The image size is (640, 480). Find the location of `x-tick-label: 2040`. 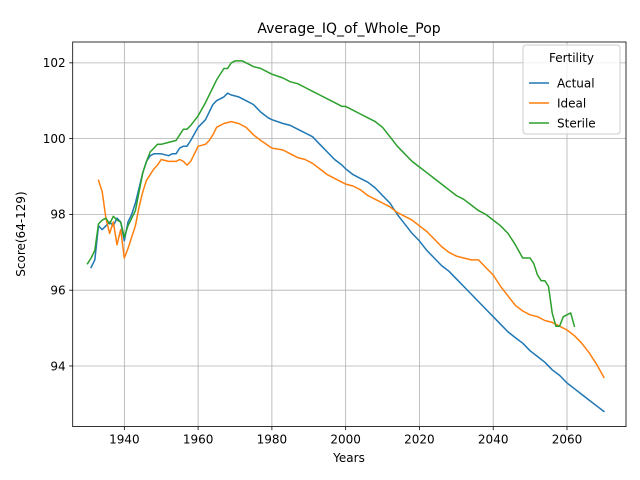

x-tick-label: 2040 is located at coordinates (493, 440).